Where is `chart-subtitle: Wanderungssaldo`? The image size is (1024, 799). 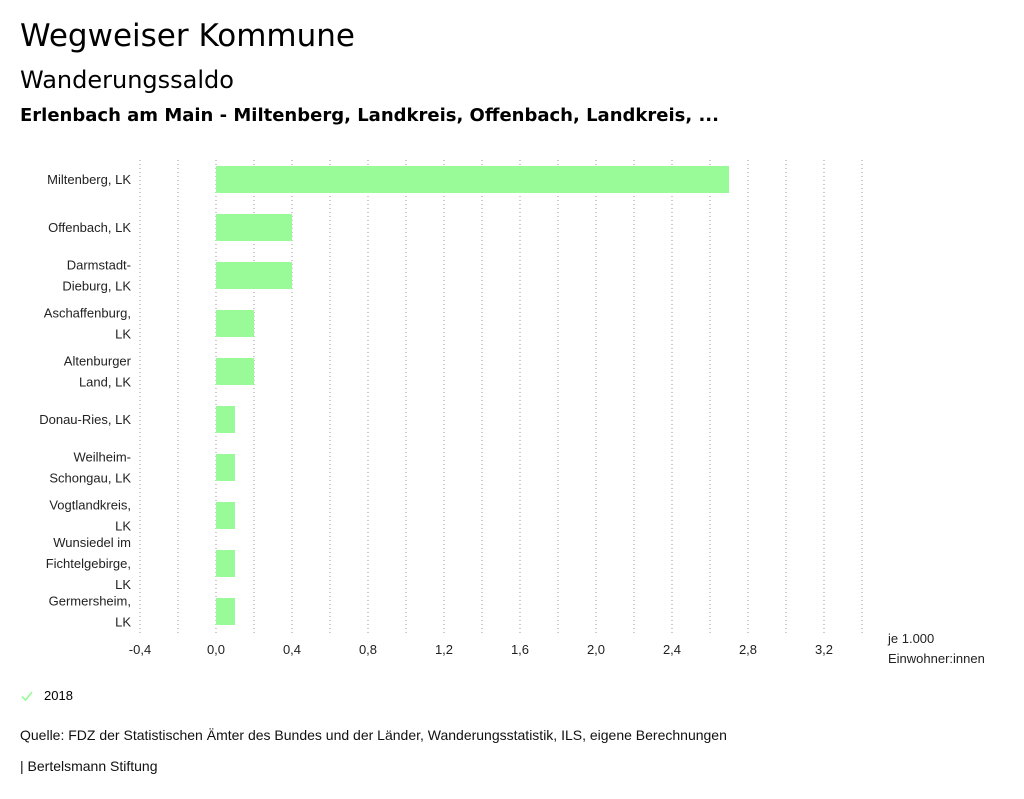
chart-subtitle: Wanderungssaldo is located at coordinates (127, 80).